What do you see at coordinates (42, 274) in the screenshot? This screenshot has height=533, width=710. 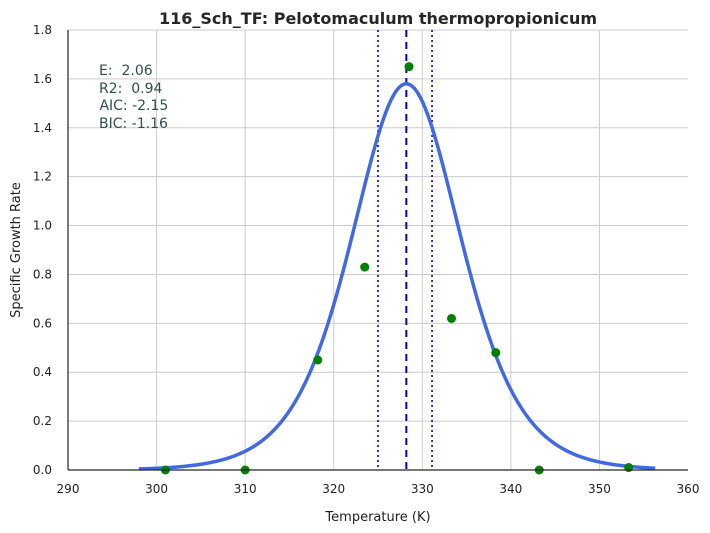 I see `y-tick-label: 0.8` at bounding box center [42, 274].